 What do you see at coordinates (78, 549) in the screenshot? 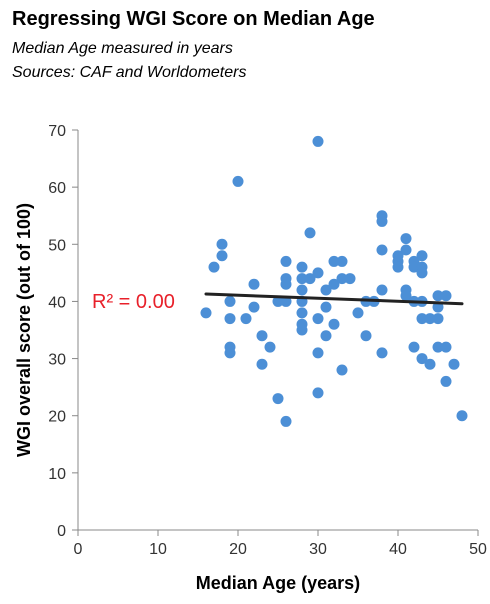
I see `x-tick-label: 0` at bounding box center [78, 549].